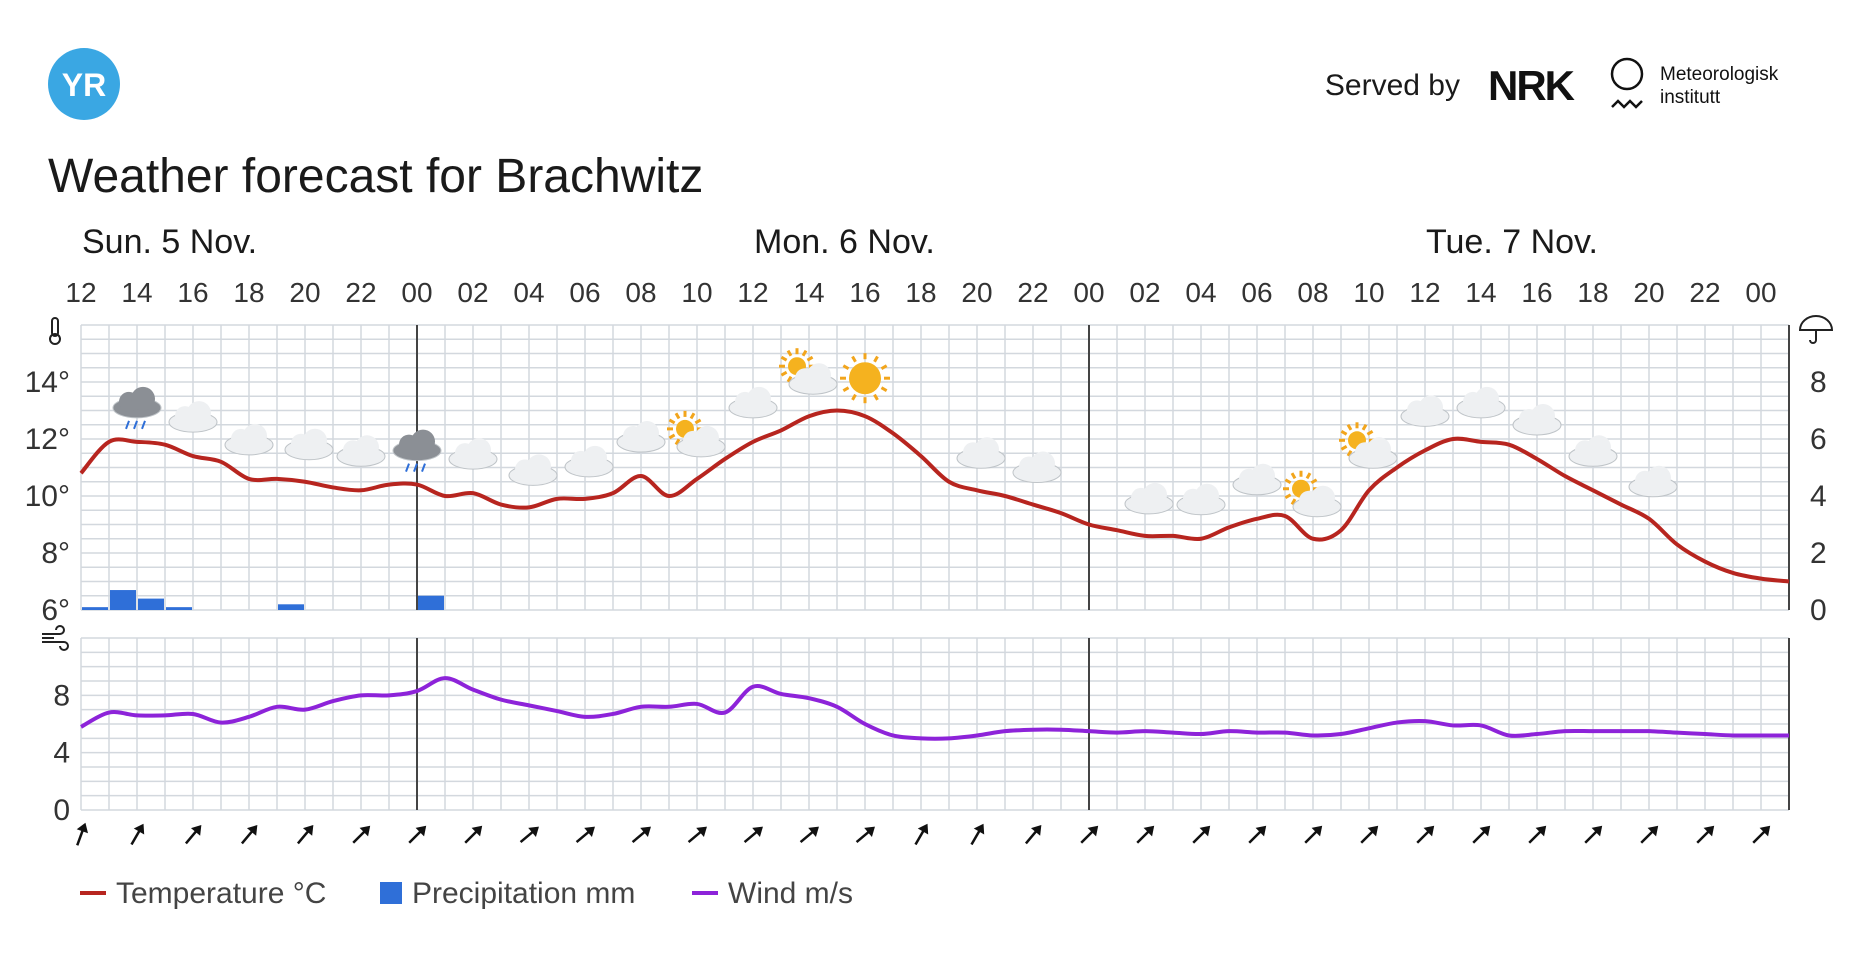 The image size is (1857, 972). I want to click on hour-tick-label: 22, so click(1032, 292).